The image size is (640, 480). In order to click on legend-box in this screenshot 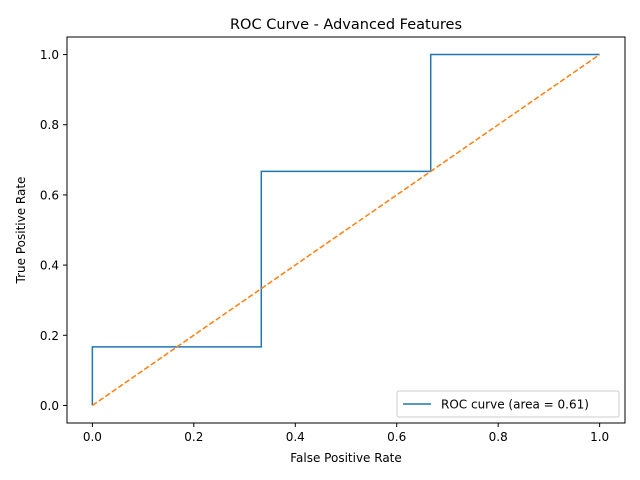, I will do `click(508, 404)`.